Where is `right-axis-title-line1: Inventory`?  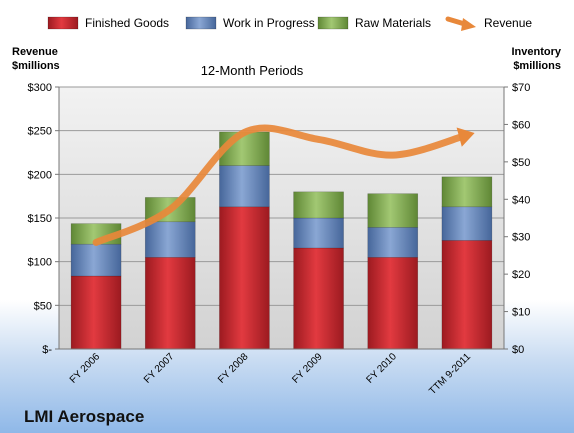
right-axis-title-line1: Inventory is located at coordinates (536, 52).